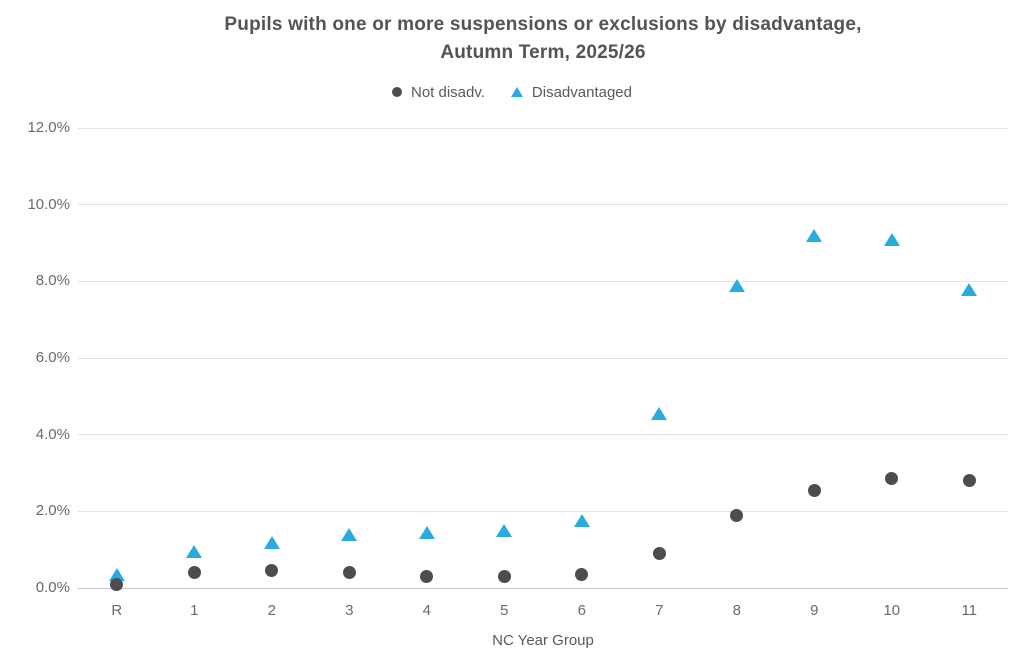  Describe the element at coordinates (52, 281) in the screenshot. I see `y-tick-label: 8.0%` at that location.